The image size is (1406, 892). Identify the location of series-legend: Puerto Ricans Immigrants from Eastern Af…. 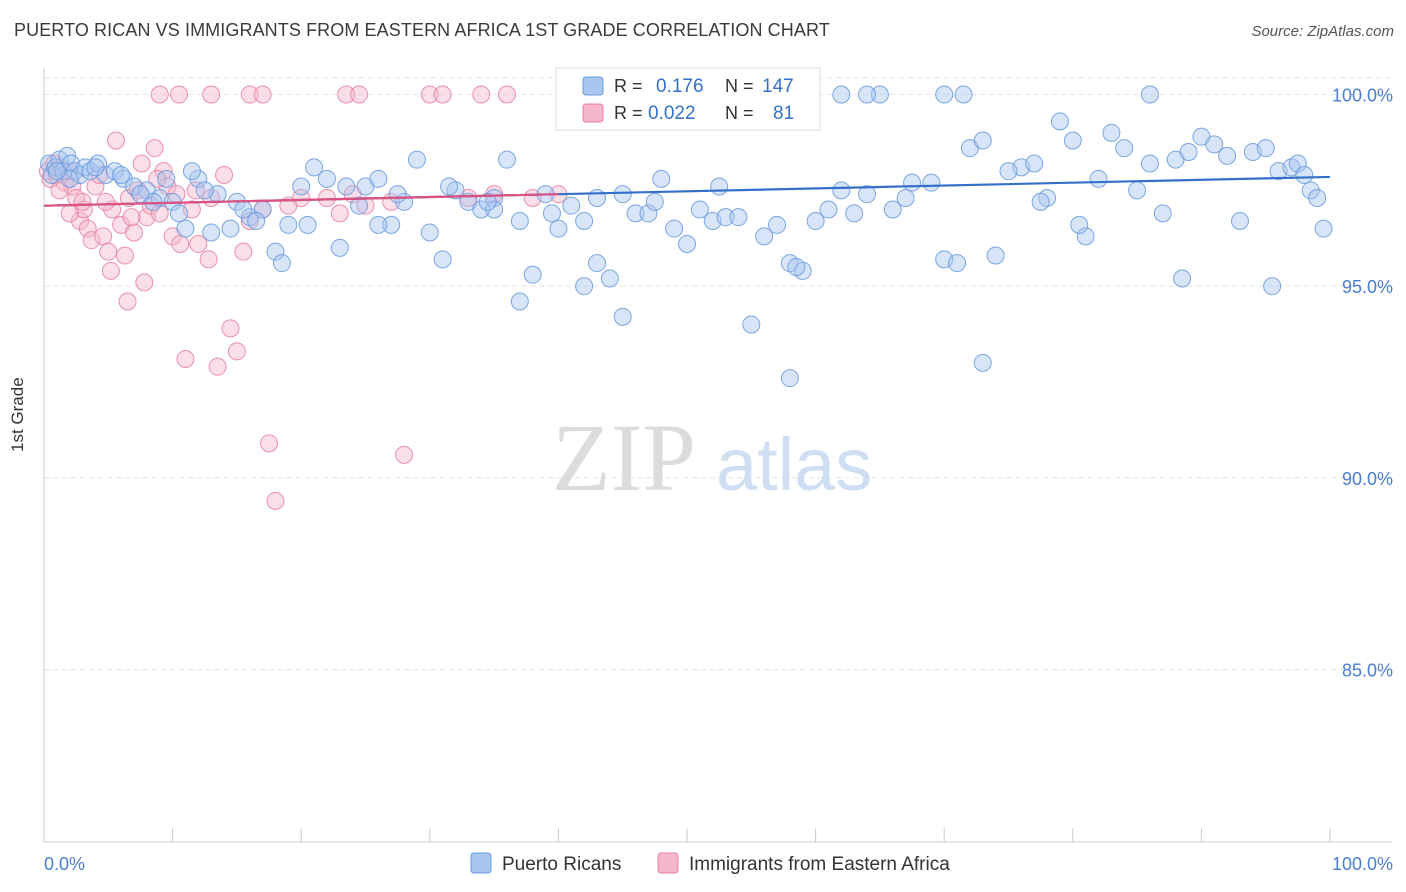
(710, 863).